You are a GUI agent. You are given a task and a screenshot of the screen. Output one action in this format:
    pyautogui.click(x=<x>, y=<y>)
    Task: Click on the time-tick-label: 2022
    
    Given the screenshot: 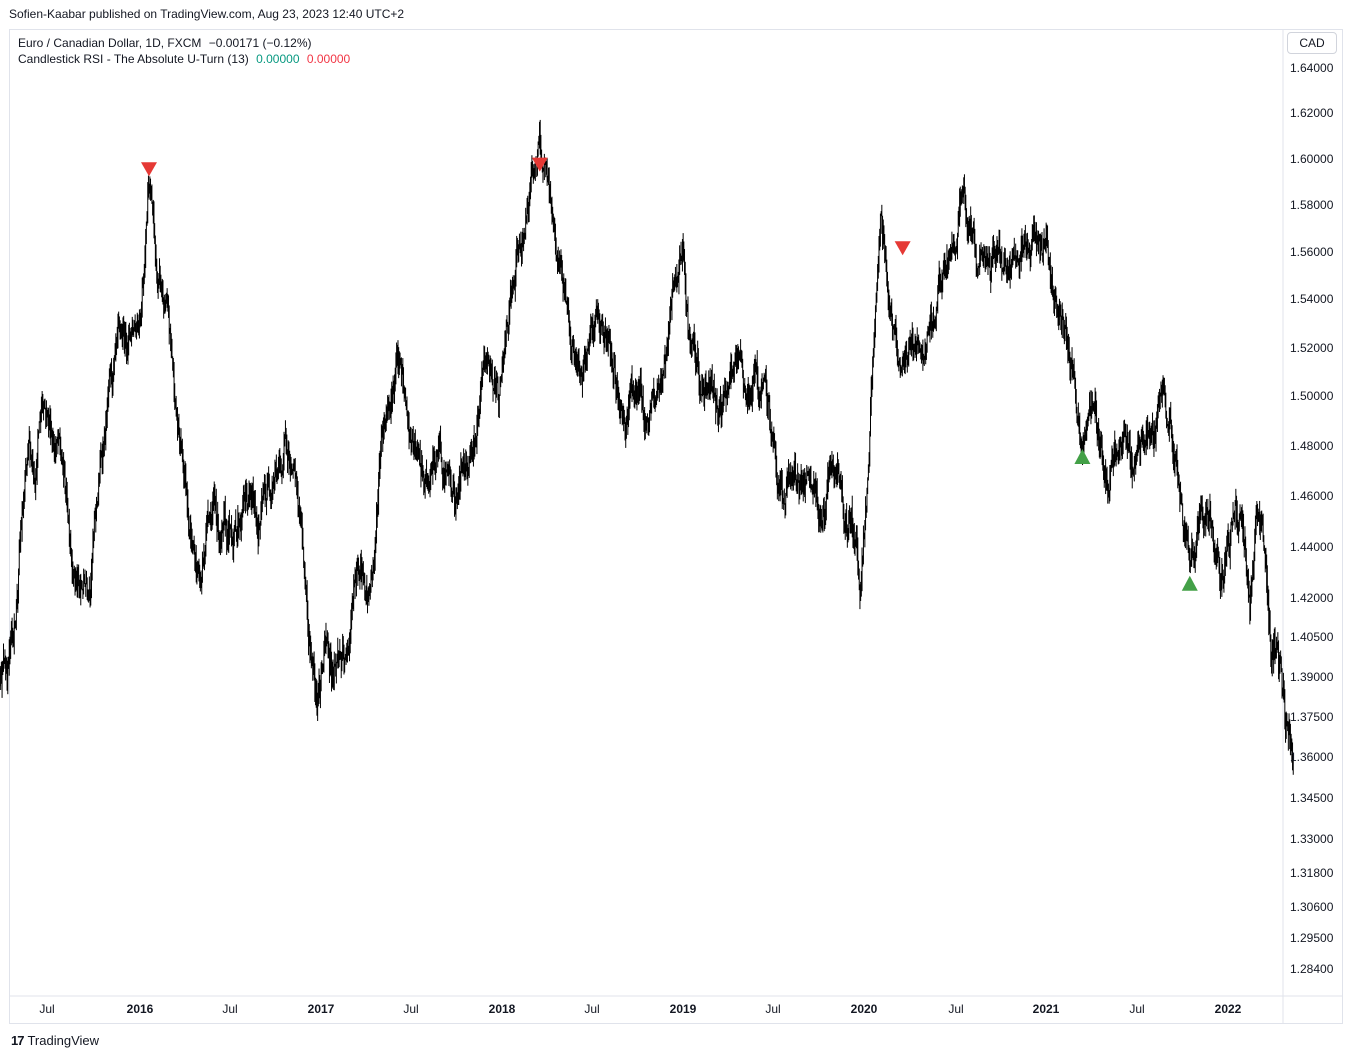 What is the action you would take?
    pyautogui.click(x=1228, y=1009)
    